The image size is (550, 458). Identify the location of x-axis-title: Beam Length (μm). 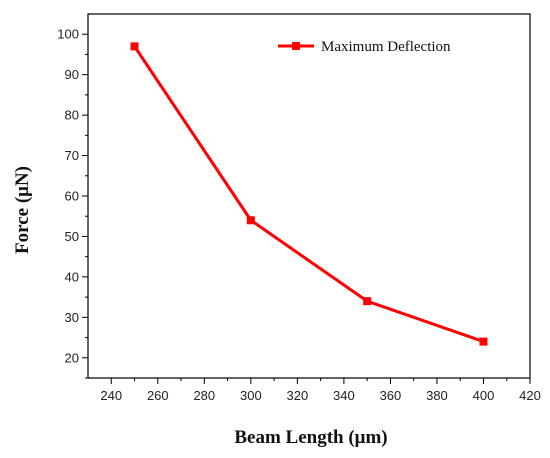
(310, 437).